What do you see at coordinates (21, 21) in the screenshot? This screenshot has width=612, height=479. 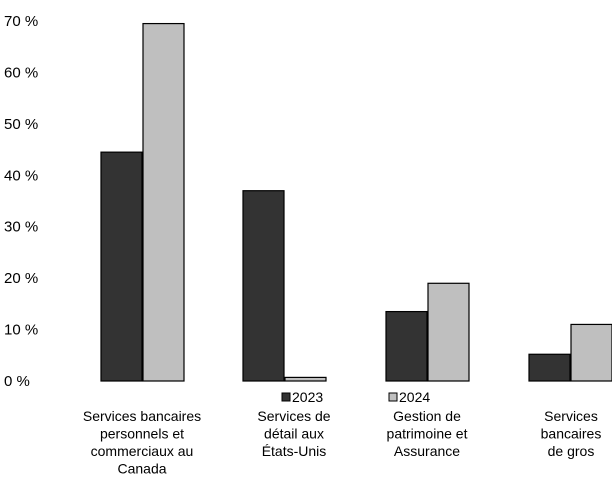 I see `y-tick-label: 70 %` at bounding box center [21, 21].